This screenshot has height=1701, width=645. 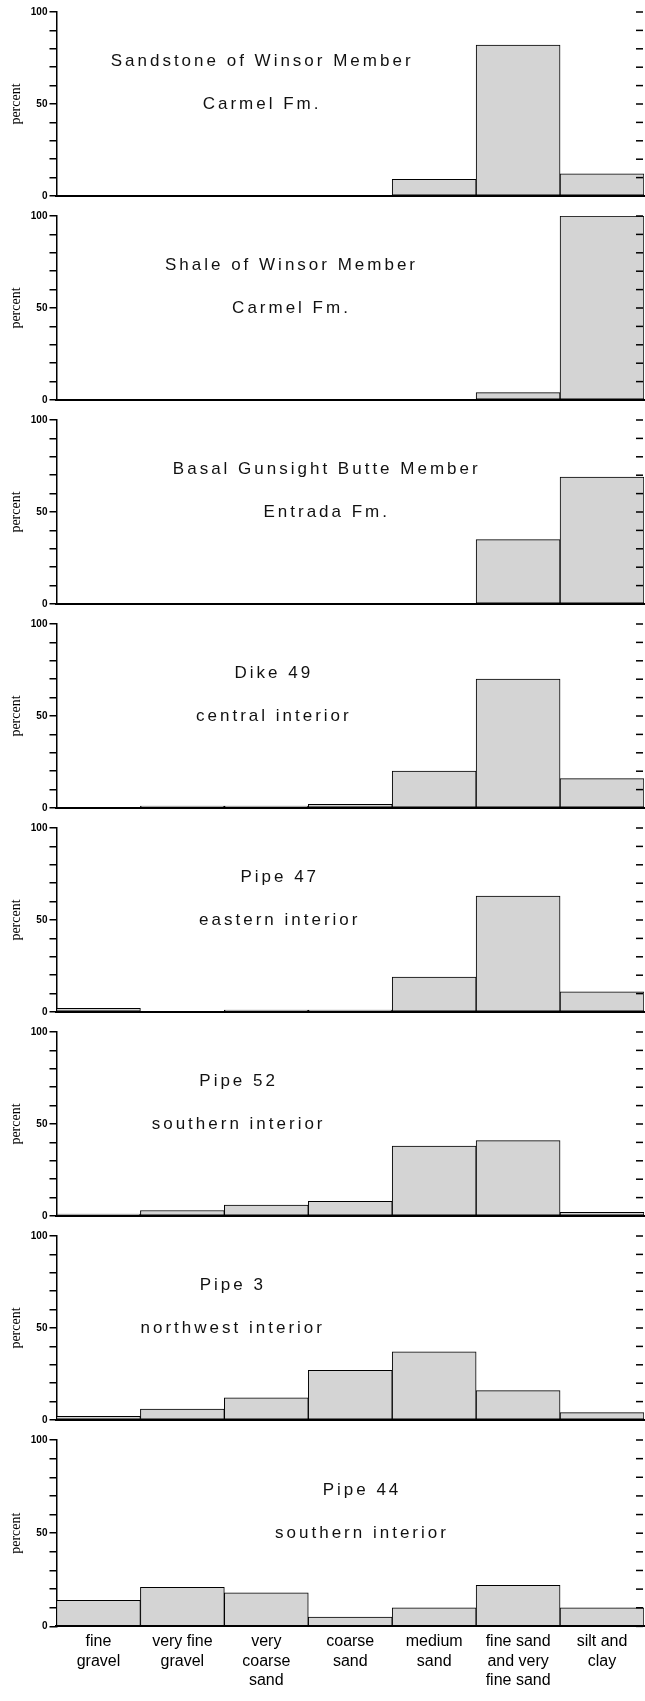 I want to click on text: Sandstone of Winsor Member, so click(x=262, y=61).